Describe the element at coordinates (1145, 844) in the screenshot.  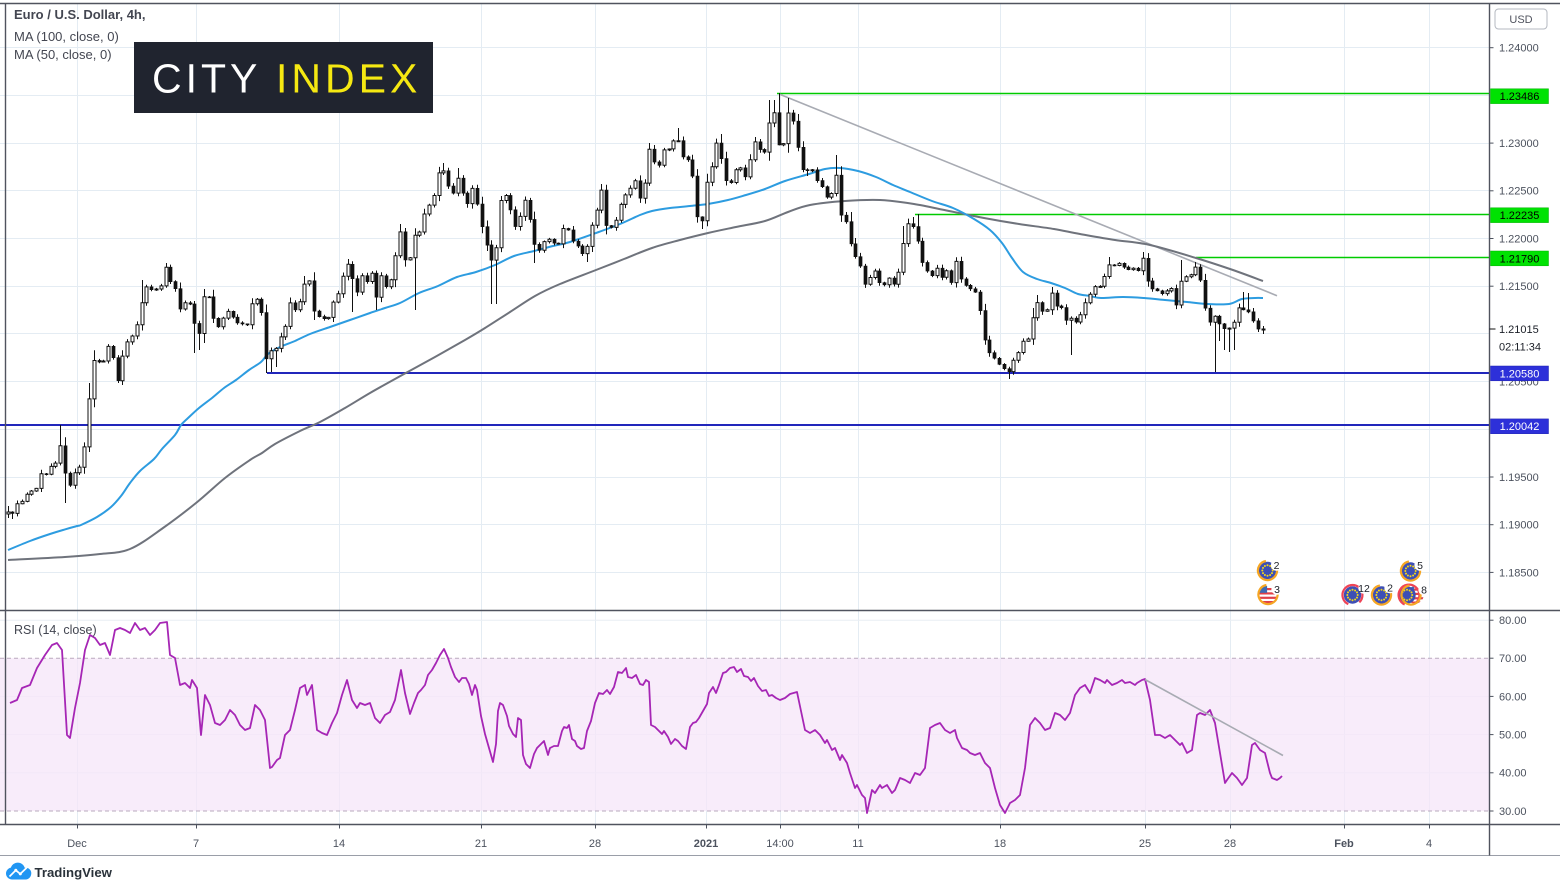
I see `svg-text: 25` at that location.